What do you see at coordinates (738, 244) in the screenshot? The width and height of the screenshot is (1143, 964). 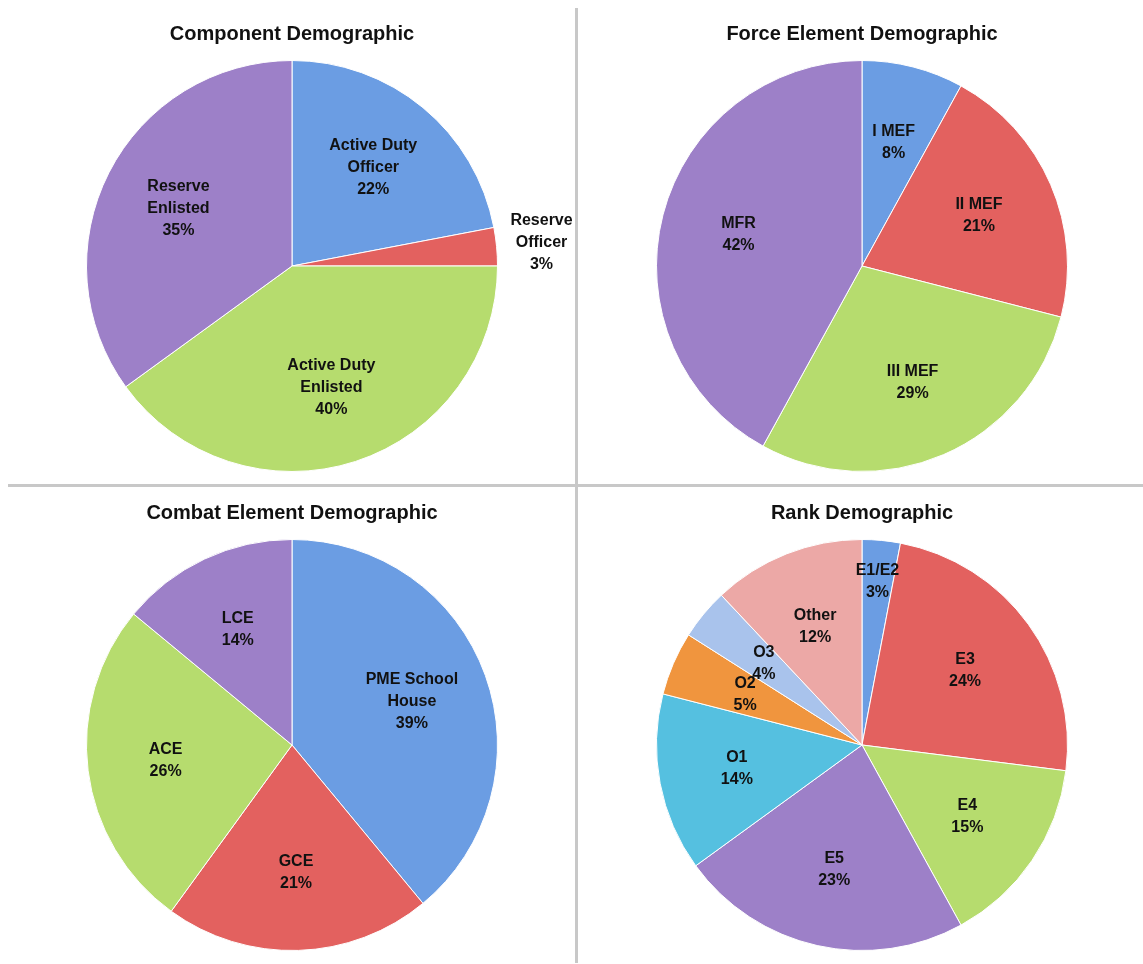 I see `data-label: 42%` at bounding box center [738, 244].